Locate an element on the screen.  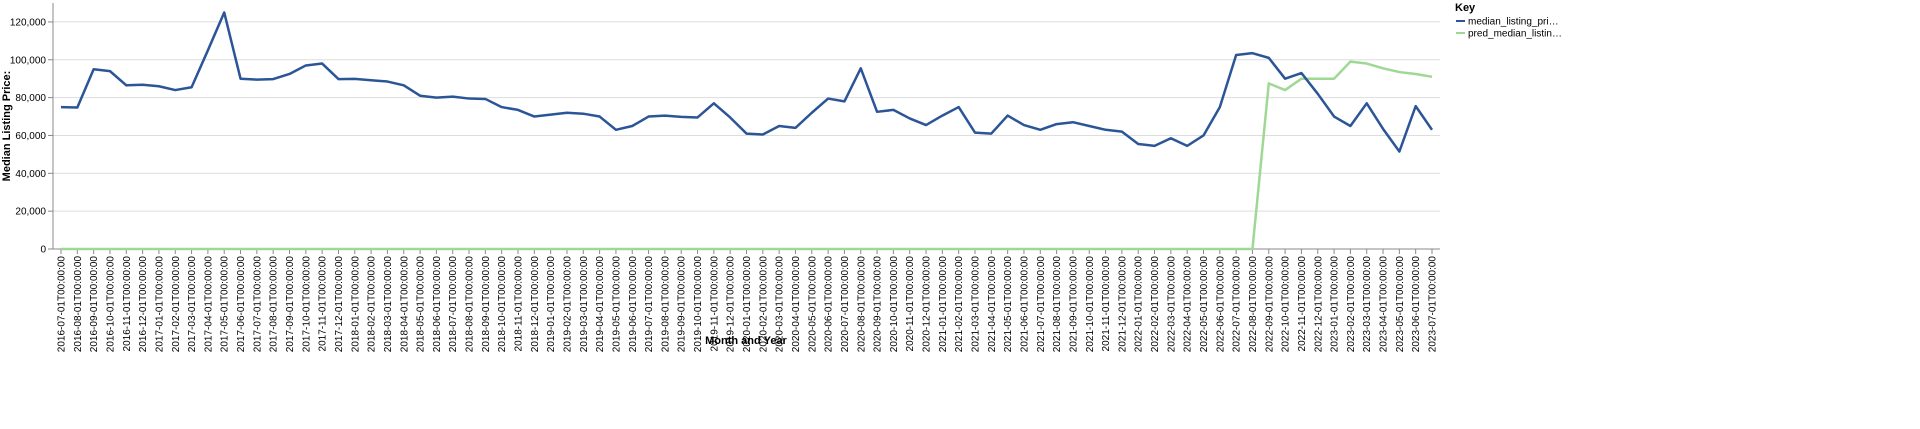
x-tick-label: 2023-05-01T00:00:00 is located at coordinates (1400, 304).